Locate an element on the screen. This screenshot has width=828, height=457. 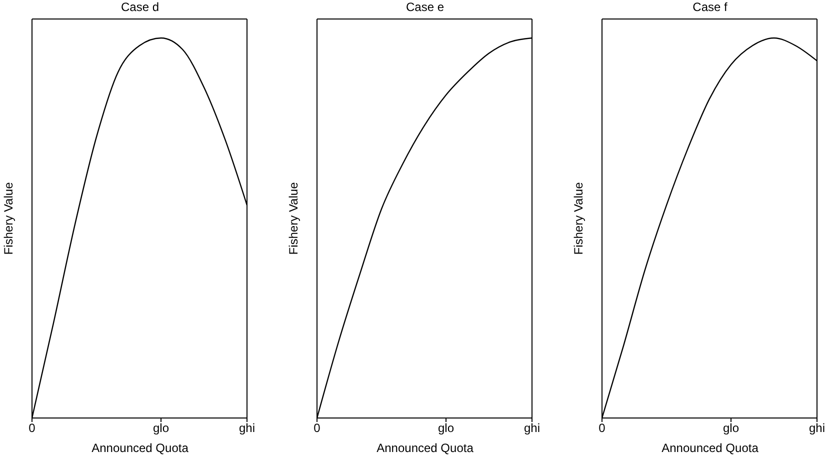
chart-title: Case f is located at coordinates (710, 7).